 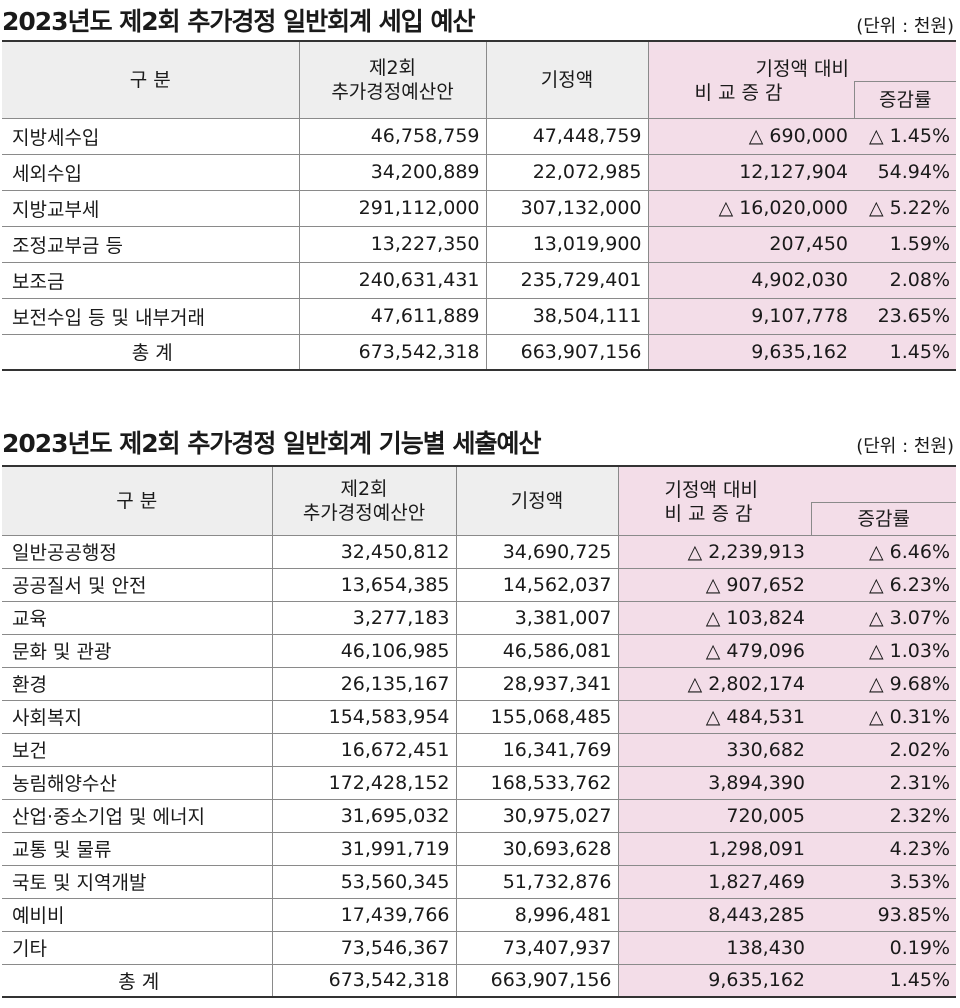 I want to click on row-proposal: 673,542,318, so click(x=364, y=981).